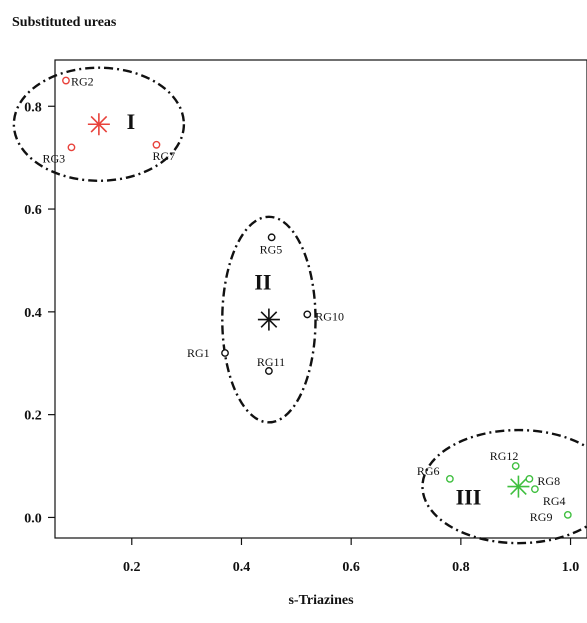 The width and height of the screenshot is (587, 623). What do you see at coordinates (351, 556) in the screenshot?
I see `x-axis: 0.2 0.4 0.6 0.8 1.0` at bounding box center [351, 556].